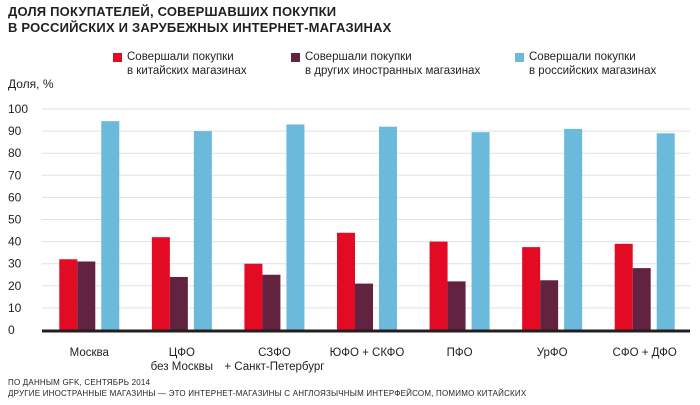 Image resolution: width=700 pixels, height=405 pixels. I want to click on x-tick-label: ПФО, so click(460, 353).